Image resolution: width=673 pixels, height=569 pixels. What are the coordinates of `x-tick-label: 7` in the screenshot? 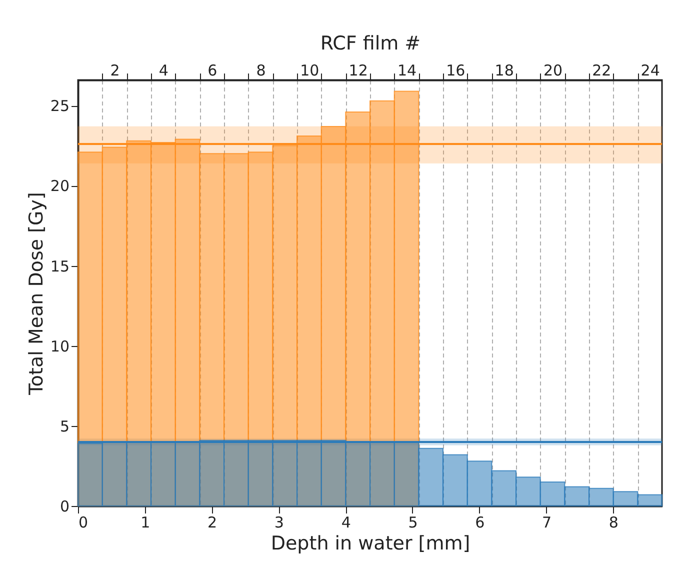 It's located at (547, 523).